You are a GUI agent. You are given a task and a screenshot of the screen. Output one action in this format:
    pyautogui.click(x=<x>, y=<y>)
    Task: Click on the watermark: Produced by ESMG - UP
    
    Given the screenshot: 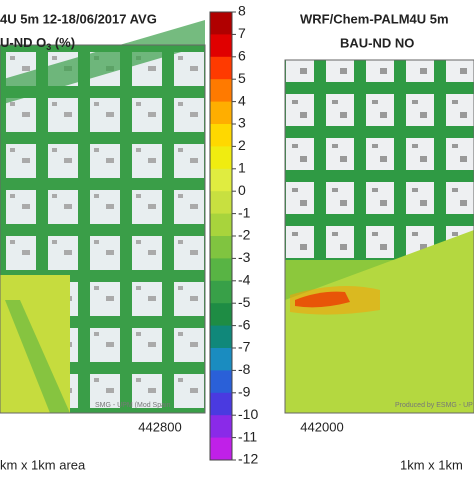 What is the action you would take?
    pyautogui.click(x=434, y=405)
    